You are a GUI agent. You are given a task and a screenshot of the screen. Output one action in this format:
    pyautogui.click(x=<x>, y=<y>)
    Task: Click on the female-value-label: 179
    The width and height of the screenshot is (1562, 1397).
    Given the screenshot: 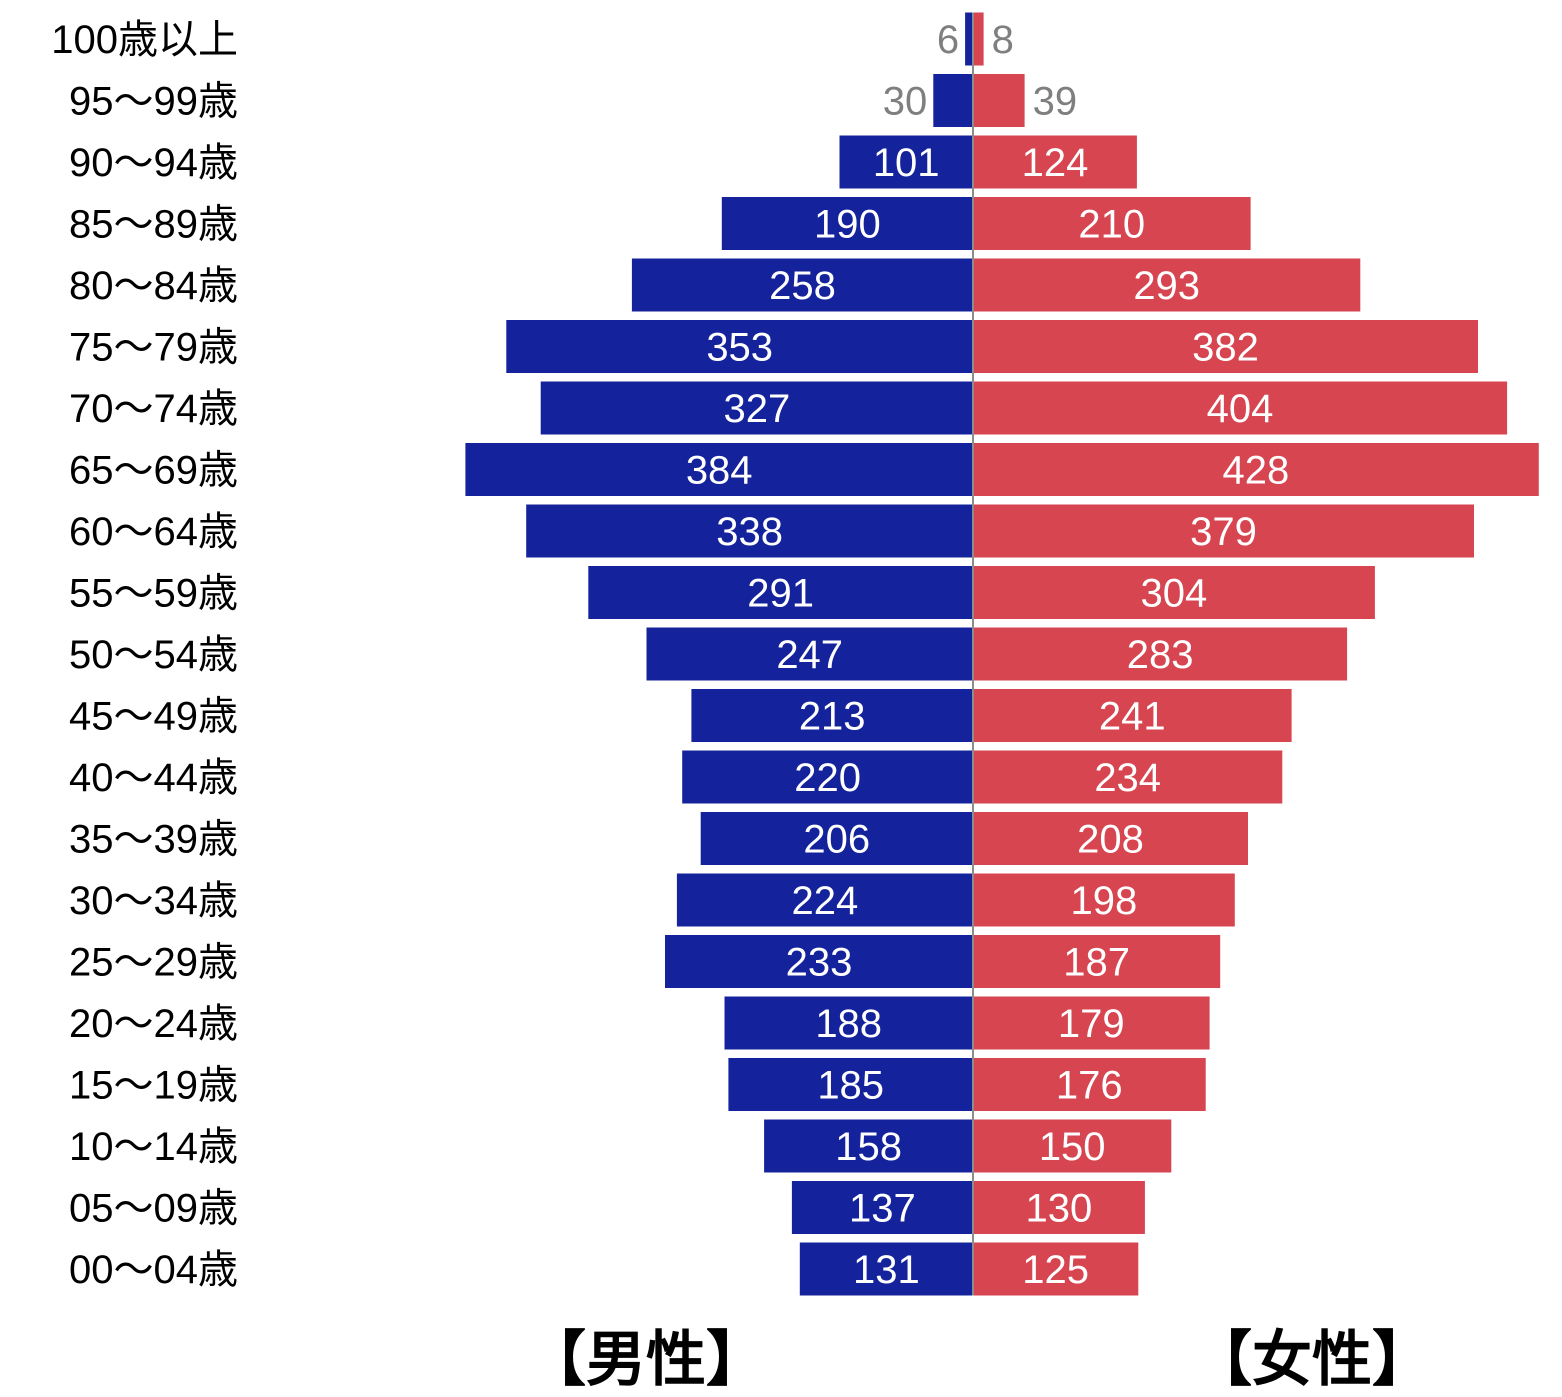 What is the action you would take?
    pyautogui.click(x=1091, y=1024)
    